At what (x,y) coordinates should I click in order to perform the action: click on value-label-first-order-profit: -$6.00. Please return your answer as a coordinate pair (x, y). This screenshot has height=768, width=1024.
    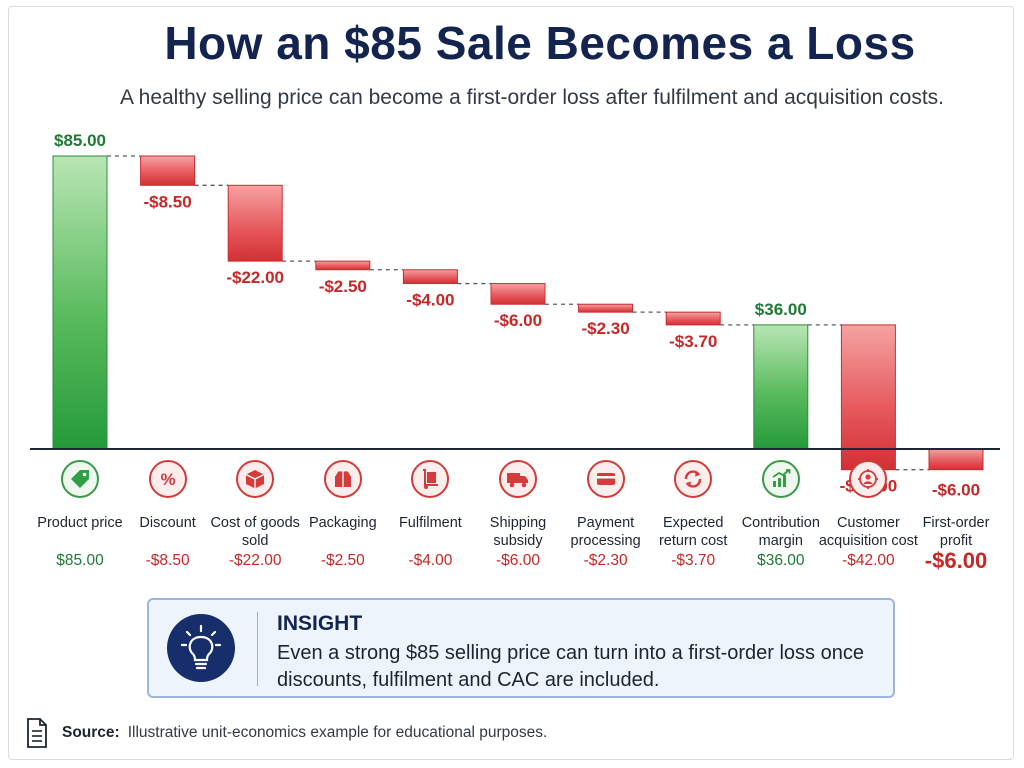
    Looking at the image, I should click on (956, 490).